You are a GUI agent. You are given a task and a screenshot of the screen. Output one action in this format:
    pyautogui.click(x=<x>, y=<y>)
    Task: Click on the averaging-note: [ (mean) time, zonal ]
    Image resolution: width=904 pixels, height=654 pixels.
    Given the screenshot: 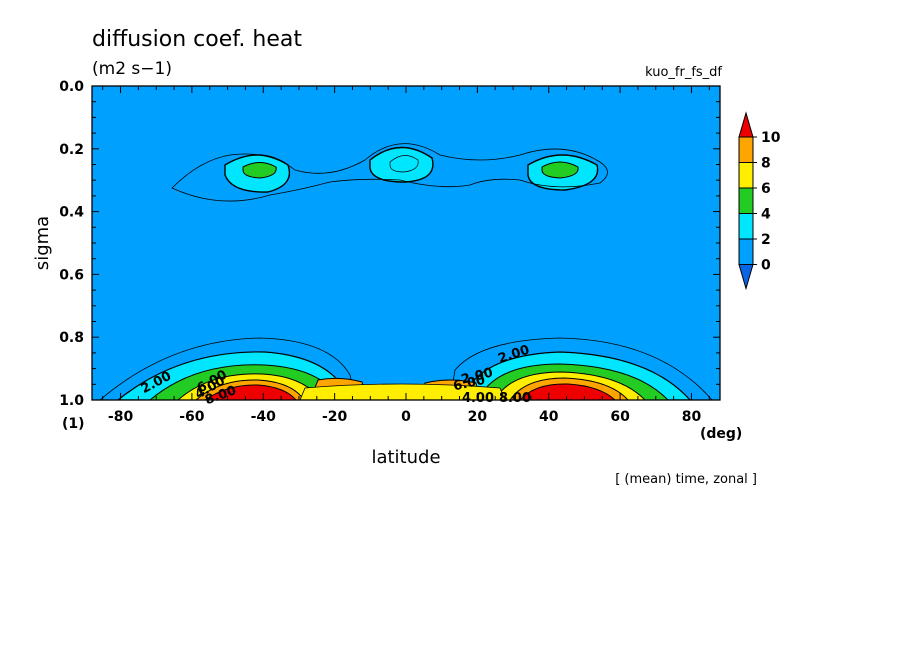 What is the action you would take?
    pyautogui.click(x=686, y=479)
    